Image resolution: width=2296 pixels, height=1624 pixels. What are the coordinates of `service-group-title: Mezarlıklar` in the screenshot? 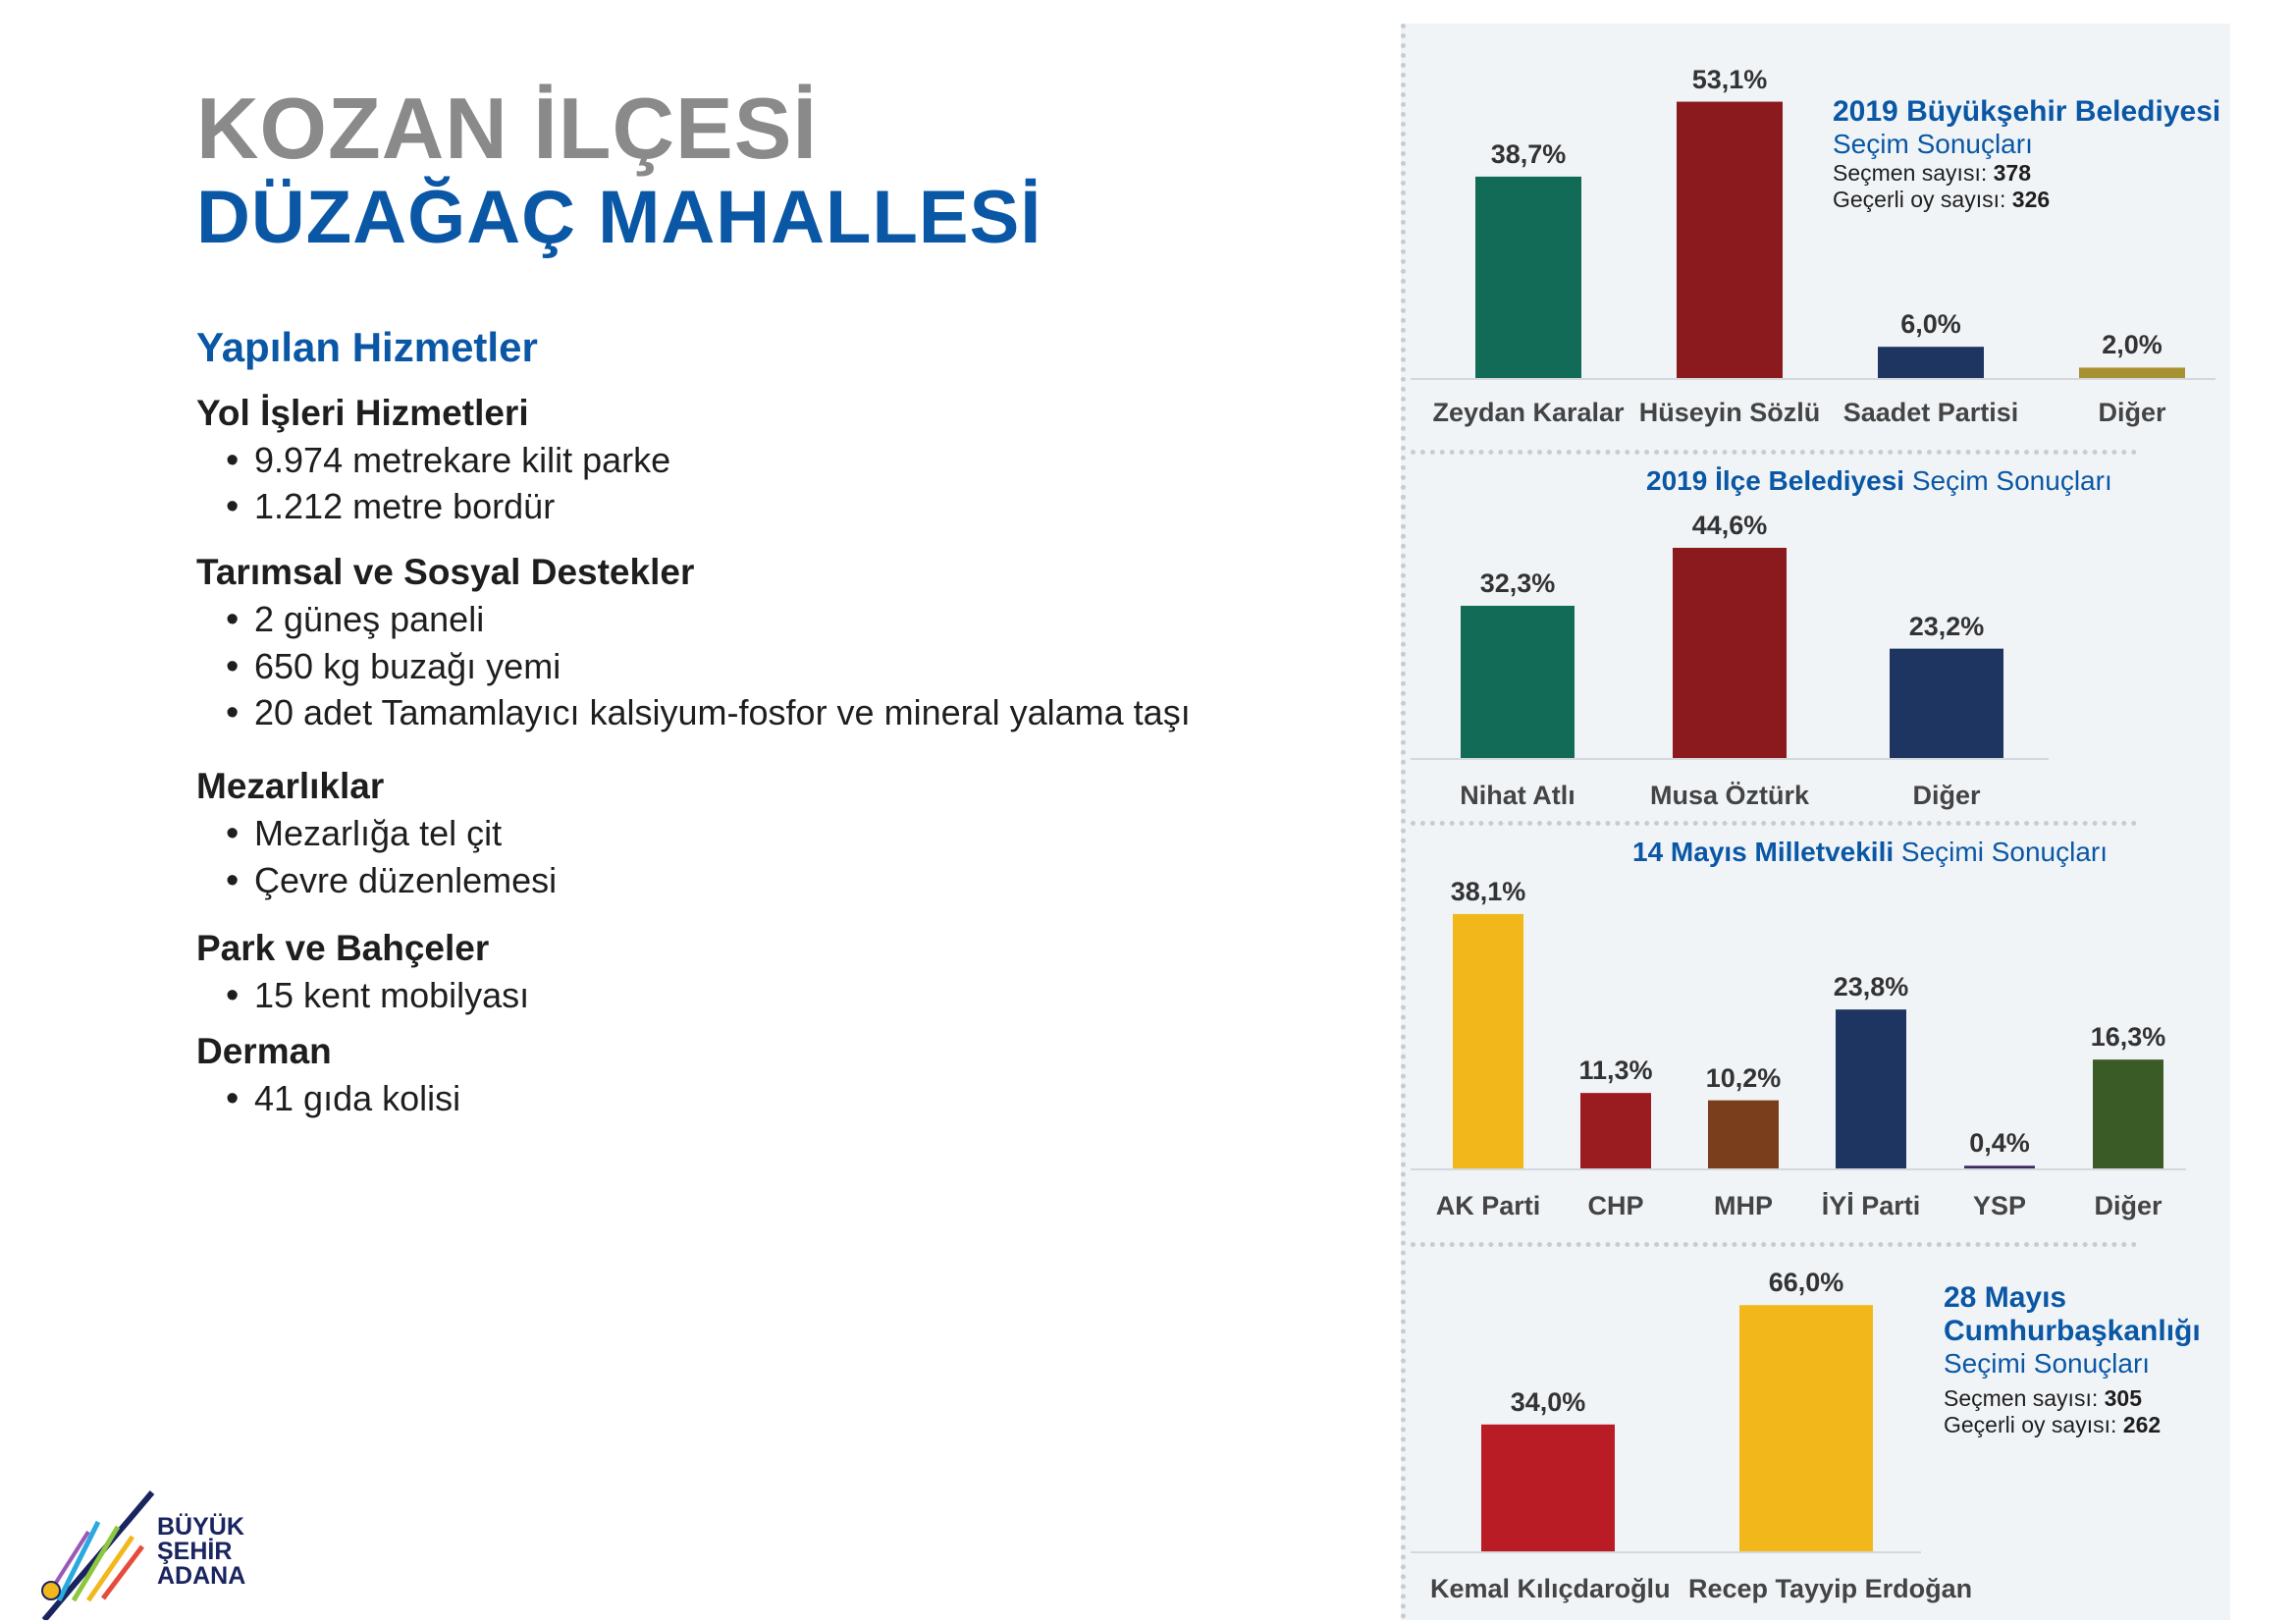 It's located at (291, 786).